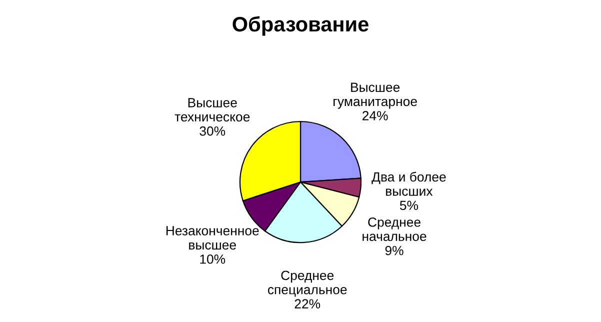  I want to click on data-label: 30%, so click(213, 131).